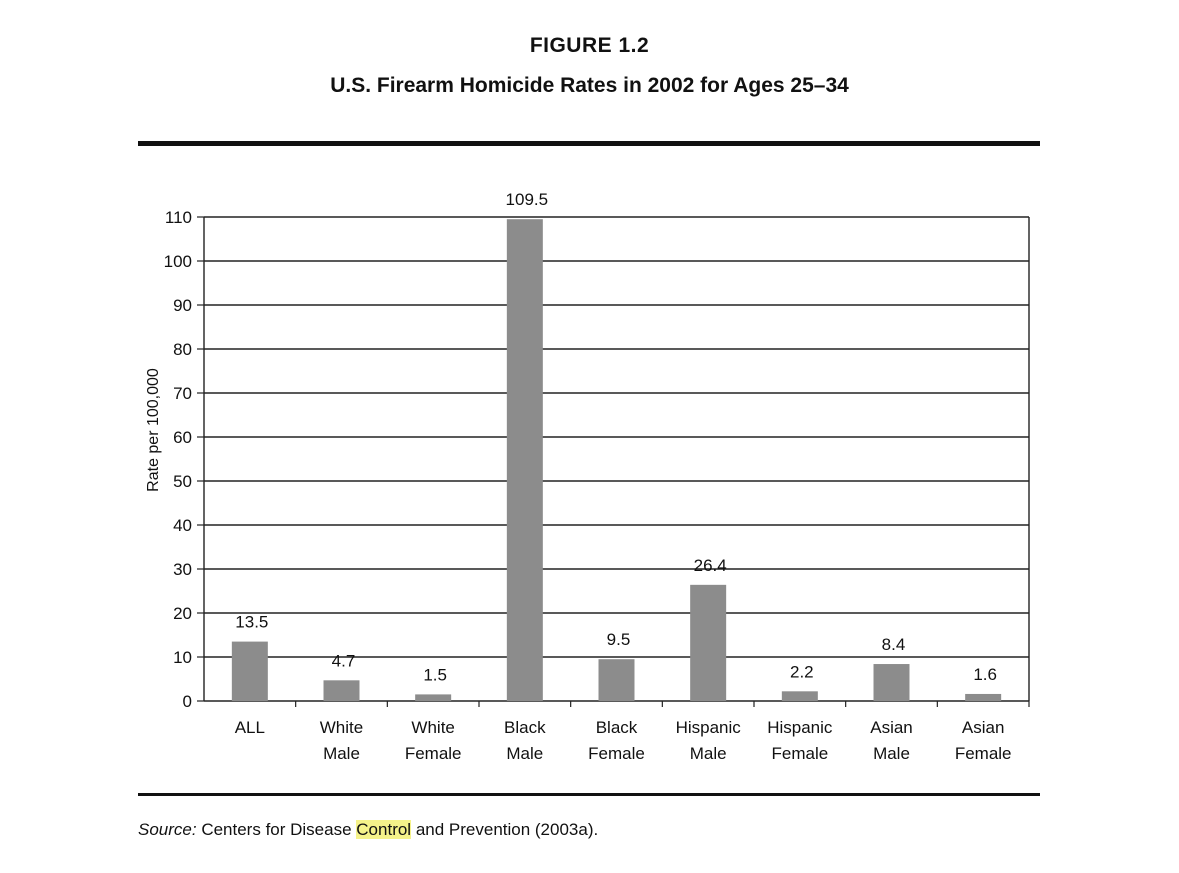 This screenshot has width=1179, height=873. I want to click on top-rule, so click(589, 143).